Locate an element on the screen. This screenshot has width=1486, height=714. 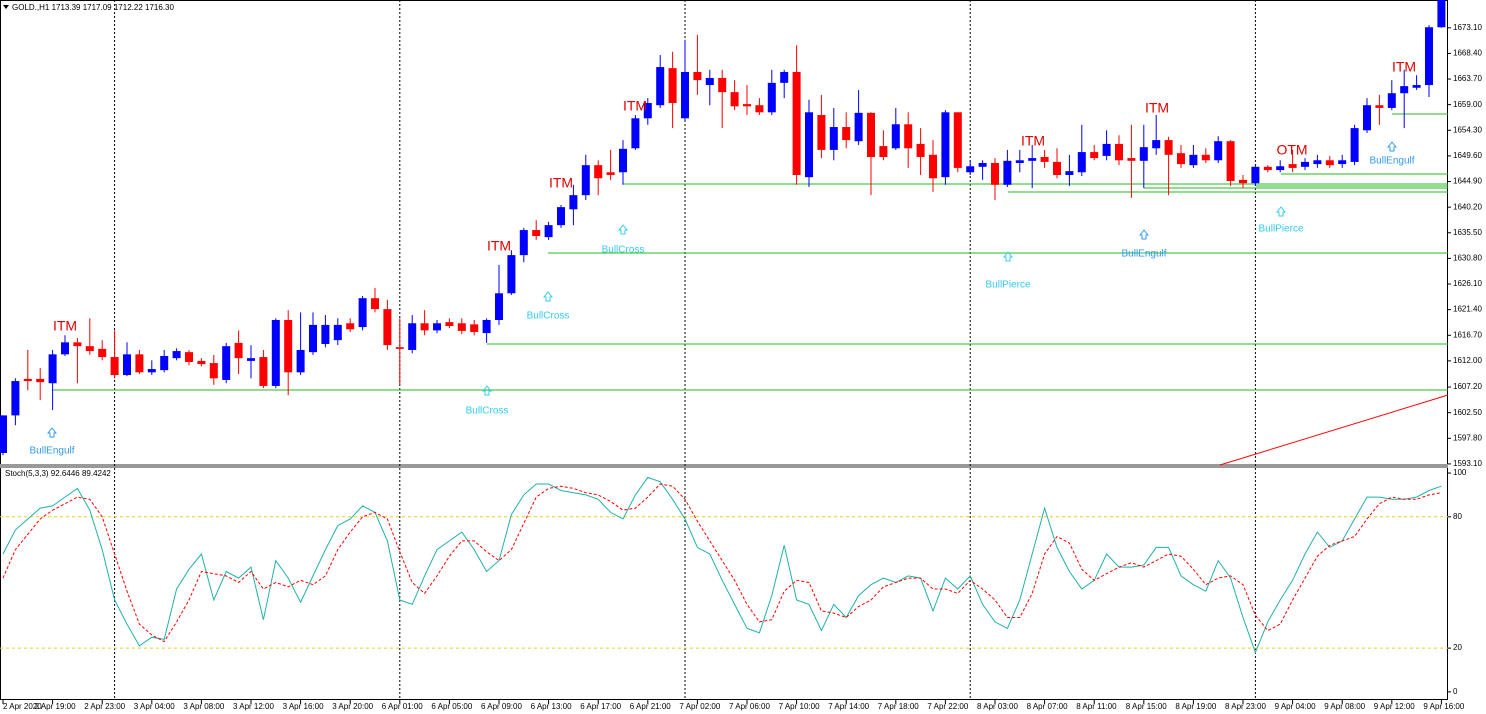
y-tick-label: 1673.10 is located at coordinates (1467, 27).